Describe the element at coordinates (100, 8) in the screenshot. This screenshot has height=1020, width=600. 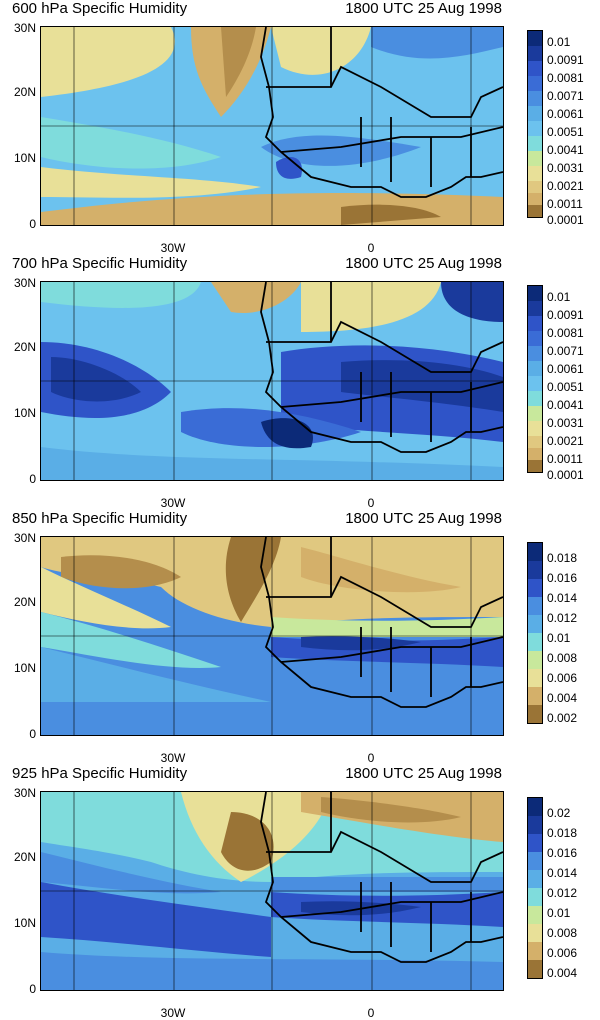
I see `panel-title: 600 hPa Specific Humidity` at that location.